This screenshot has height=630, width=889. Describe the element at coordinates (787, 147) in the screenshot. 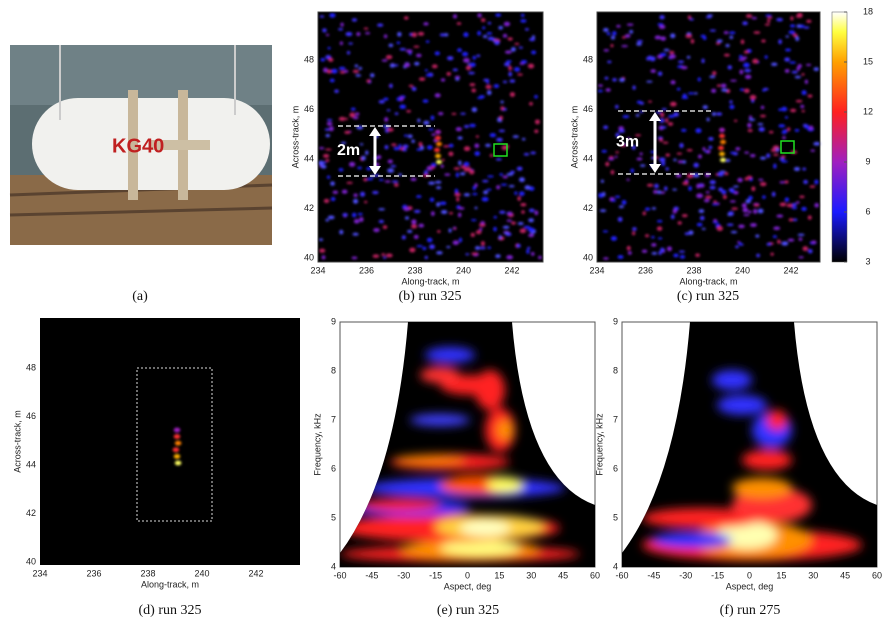

I see `reference-box` at that location.